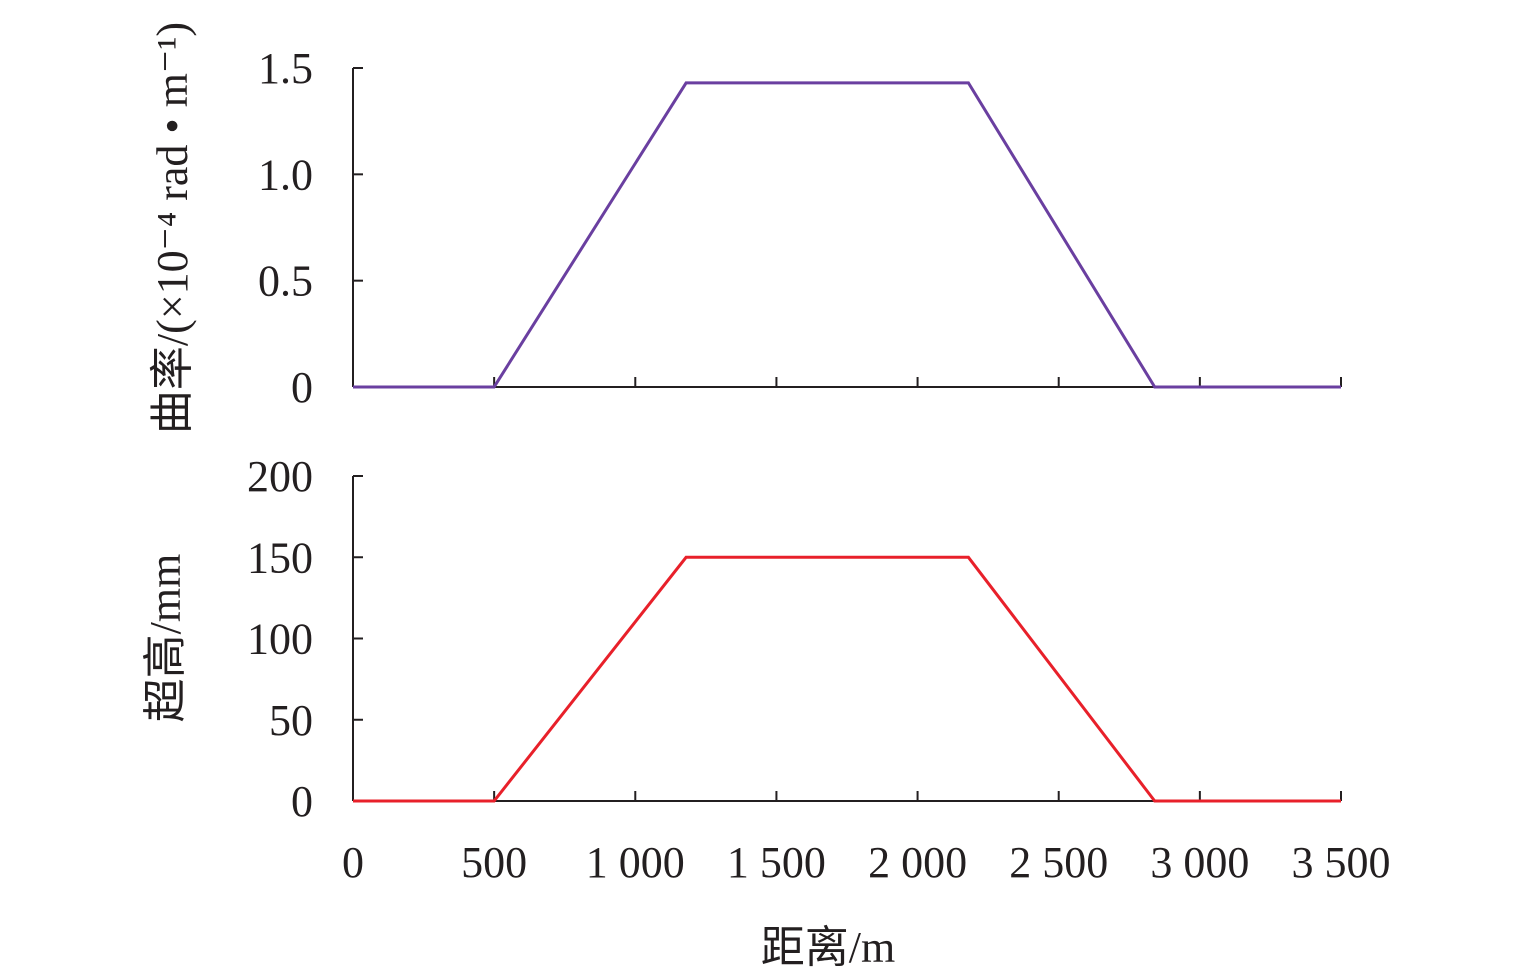 Image resolution: width=1535 pixels, height=980 pixels. What do you see at coordinates (165, 638) in the screenshot?
I see `y-axis-title: 超高/mm` at bounding box center [165, 638].